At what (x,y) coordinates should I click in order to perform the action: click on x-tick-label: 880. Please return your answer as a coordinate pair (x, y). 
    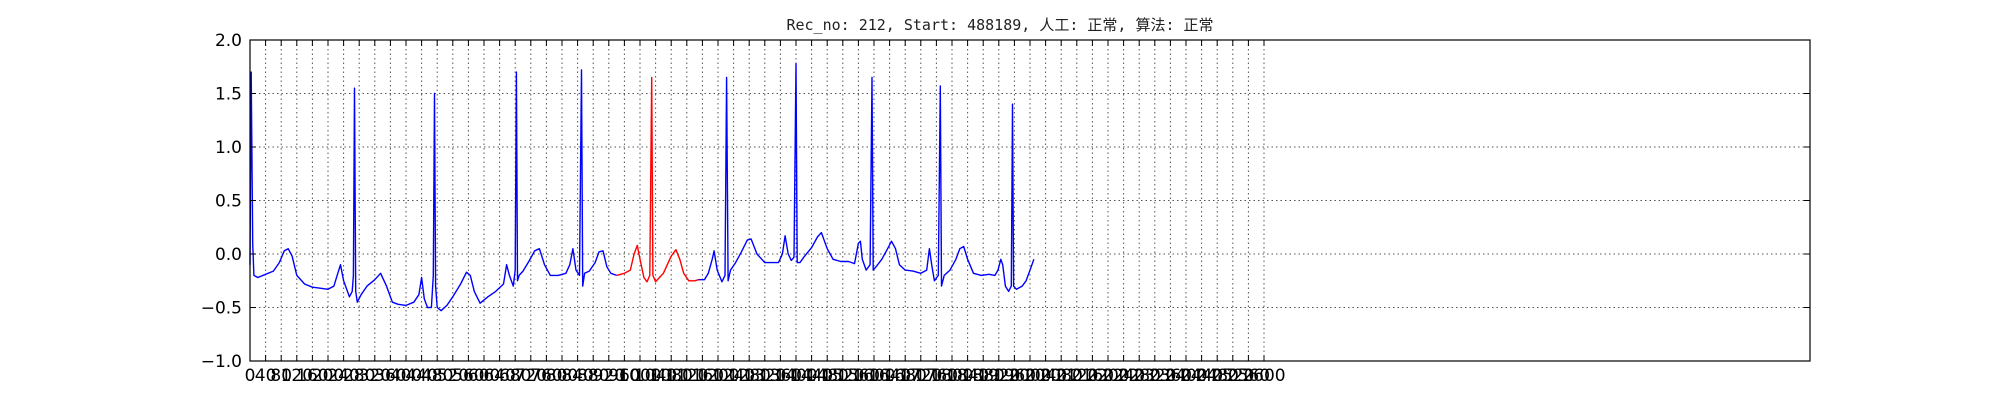
    Looking at the image, I should click on (593, 376).